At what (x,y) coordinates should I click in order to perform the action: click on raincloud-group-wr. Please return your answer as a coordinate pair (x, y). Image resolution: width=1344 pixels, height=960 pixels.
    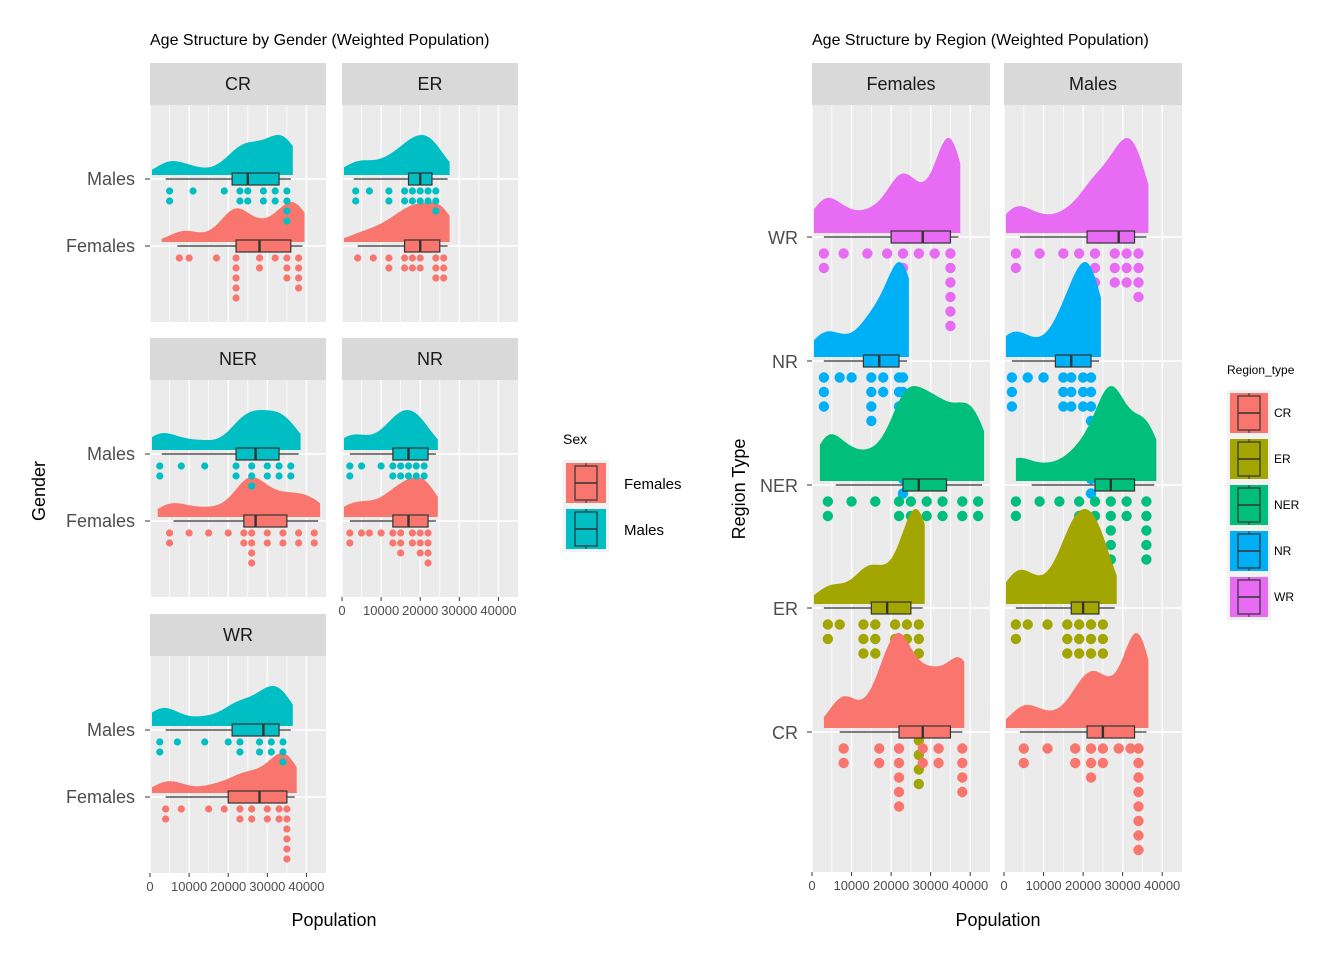
    Looking at the image, I should click on (1077, 220).